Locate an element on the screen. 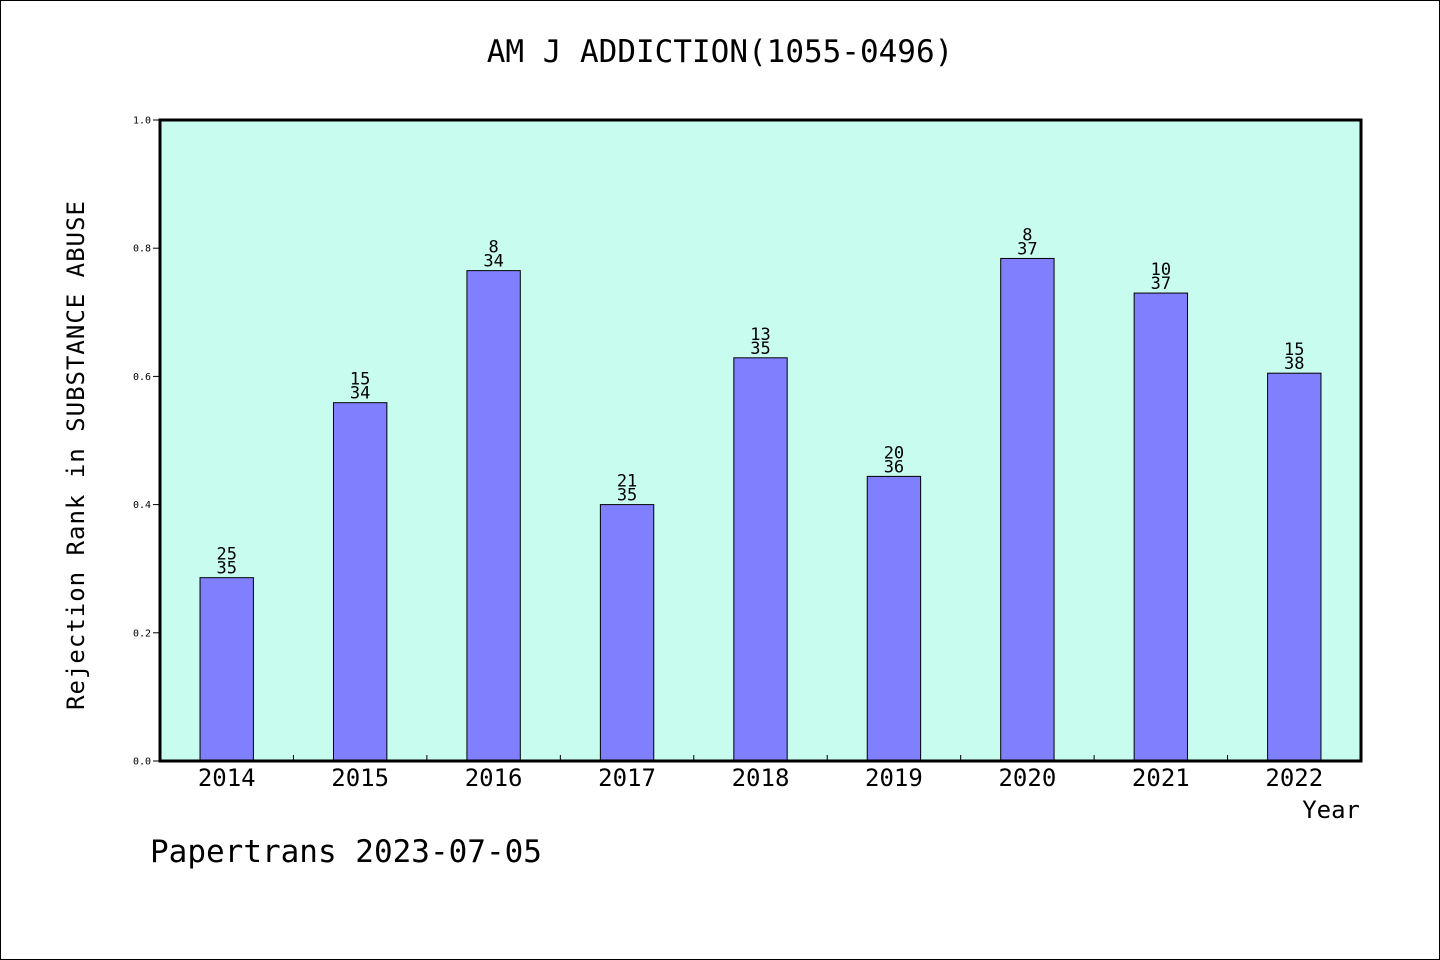 The image size is (1440, 960). x-tick-label: 2021 is located at coordinates (1161, 778).